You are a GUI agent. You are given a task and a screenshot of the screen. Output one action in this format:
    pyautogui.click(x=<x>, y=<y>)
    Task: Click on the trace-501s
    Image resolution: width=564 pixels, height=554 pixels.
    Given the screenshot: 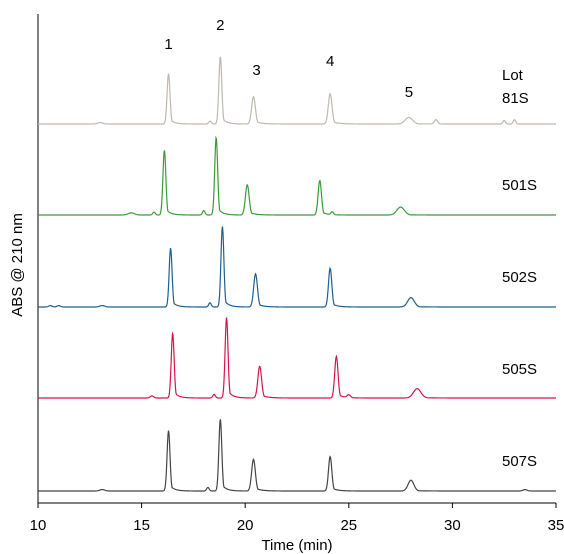 What is the action you would take?
    pyautogui.click(x=297, y=175)
    